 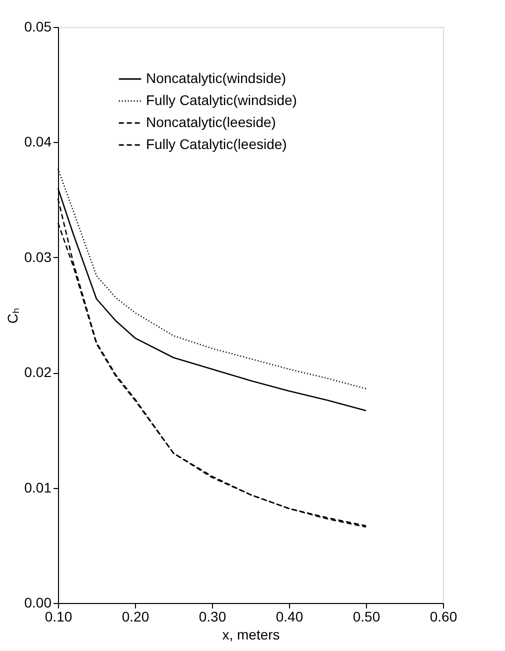 I want to click on legend-label: Fully Catalytic(leeside), so click(x=216, y=144).